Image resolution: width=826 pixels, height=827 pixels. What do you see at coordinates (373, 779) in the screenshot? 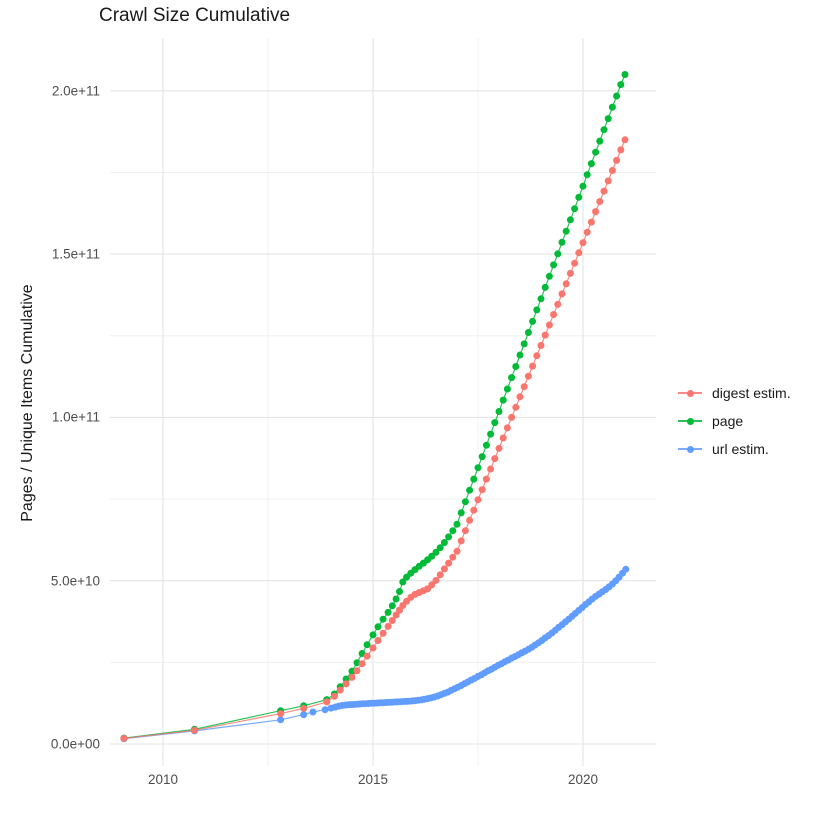
I see `x-tick-label: 2015` at bounding box center [373, 779].